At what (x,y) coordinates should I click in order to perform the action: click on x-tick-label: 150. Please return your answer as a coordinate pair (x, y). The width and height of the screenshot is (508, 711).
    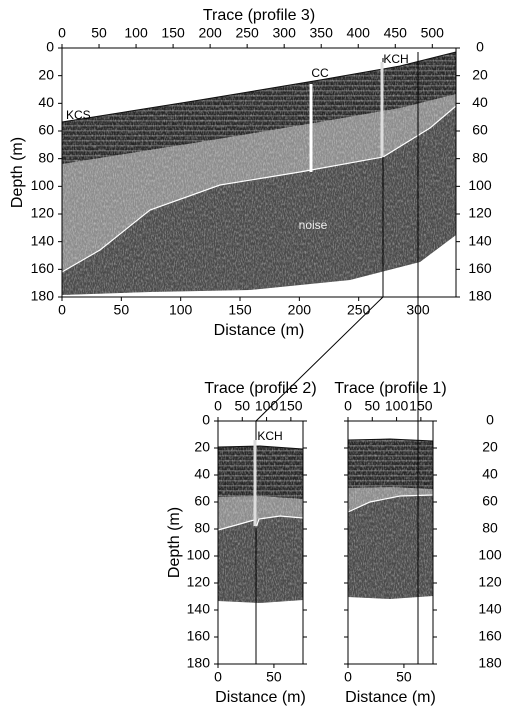
    Looking at the image, I should click on (240, 310).